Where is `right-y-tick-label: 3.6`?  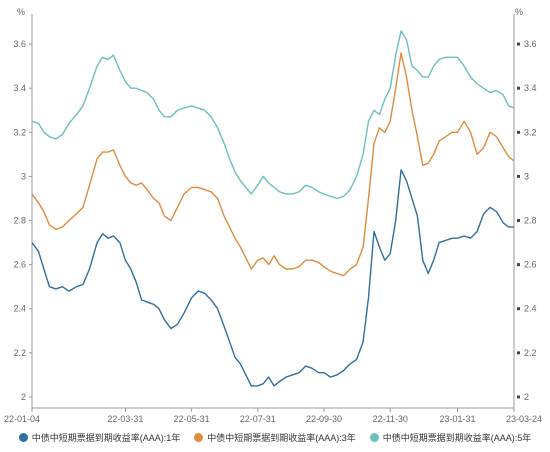
right-y-tick-label: 3.6 is located at coordinates (530, 44).